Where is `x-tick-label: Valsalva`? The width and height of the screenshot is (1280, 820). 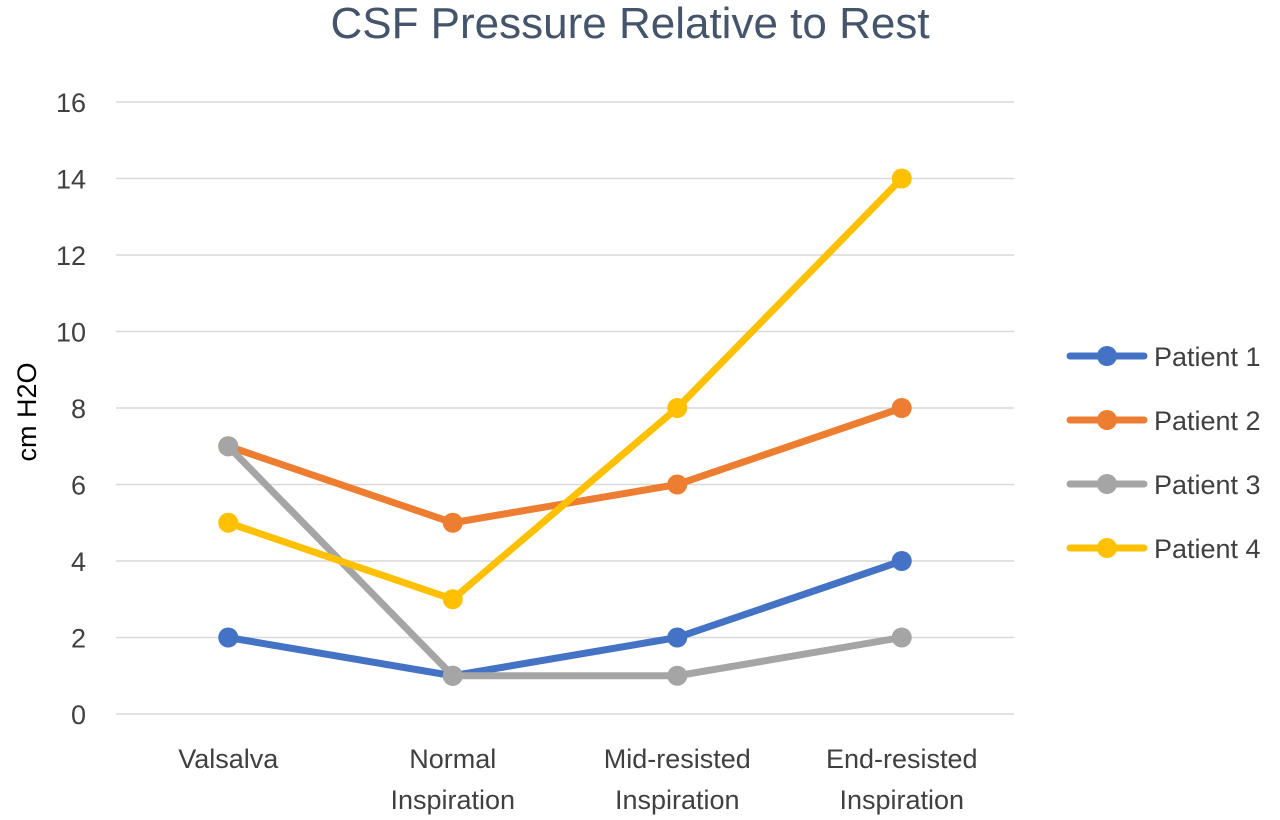
x-tick-label: Valsalva is located at coordinates (228, 759).